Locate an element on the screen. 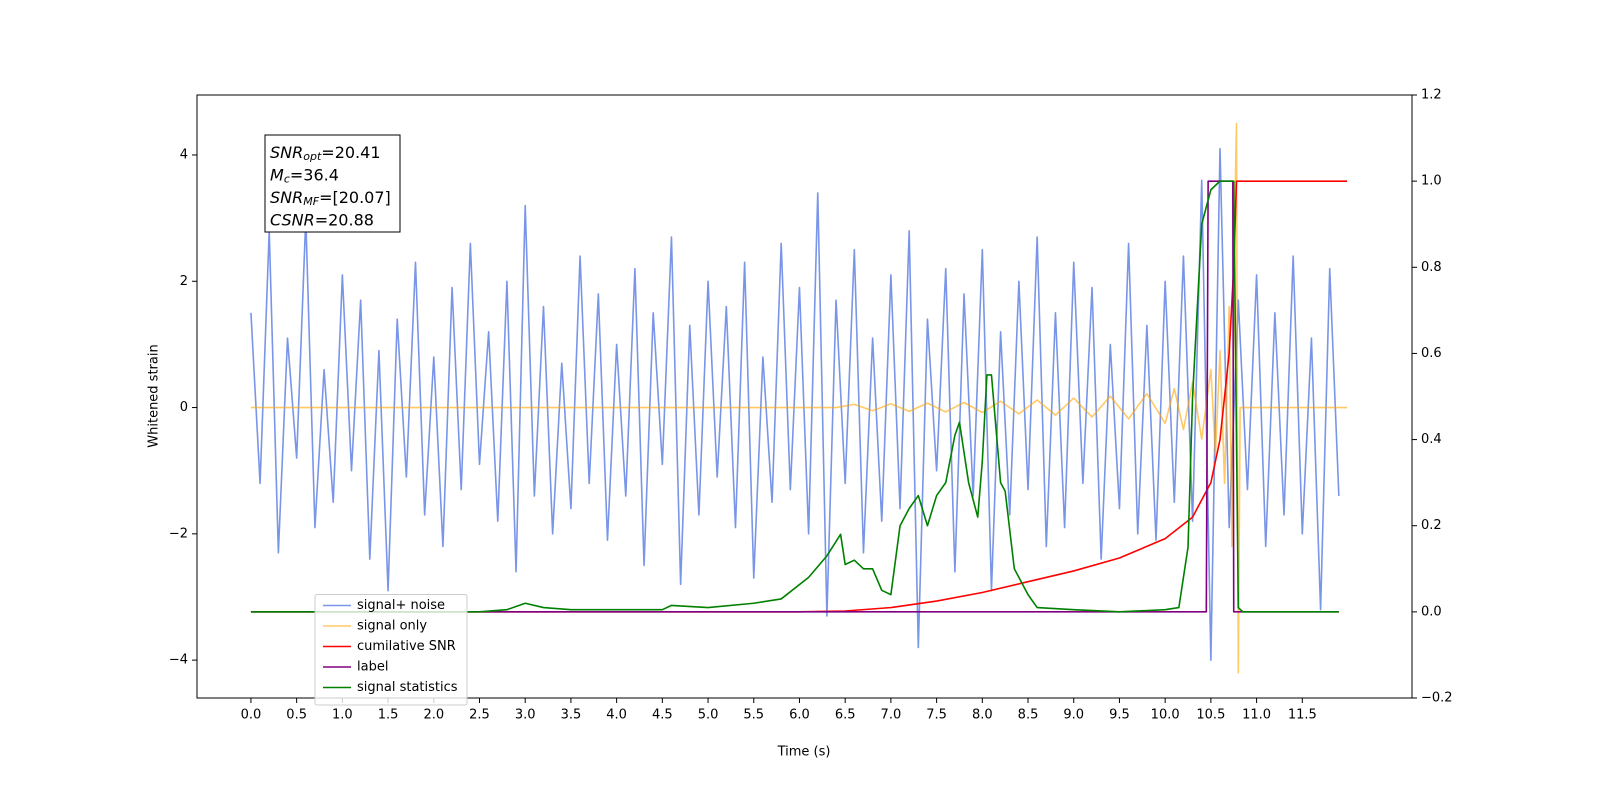  y-axis-label: Whitened strain is located at coordinates (154, 395).